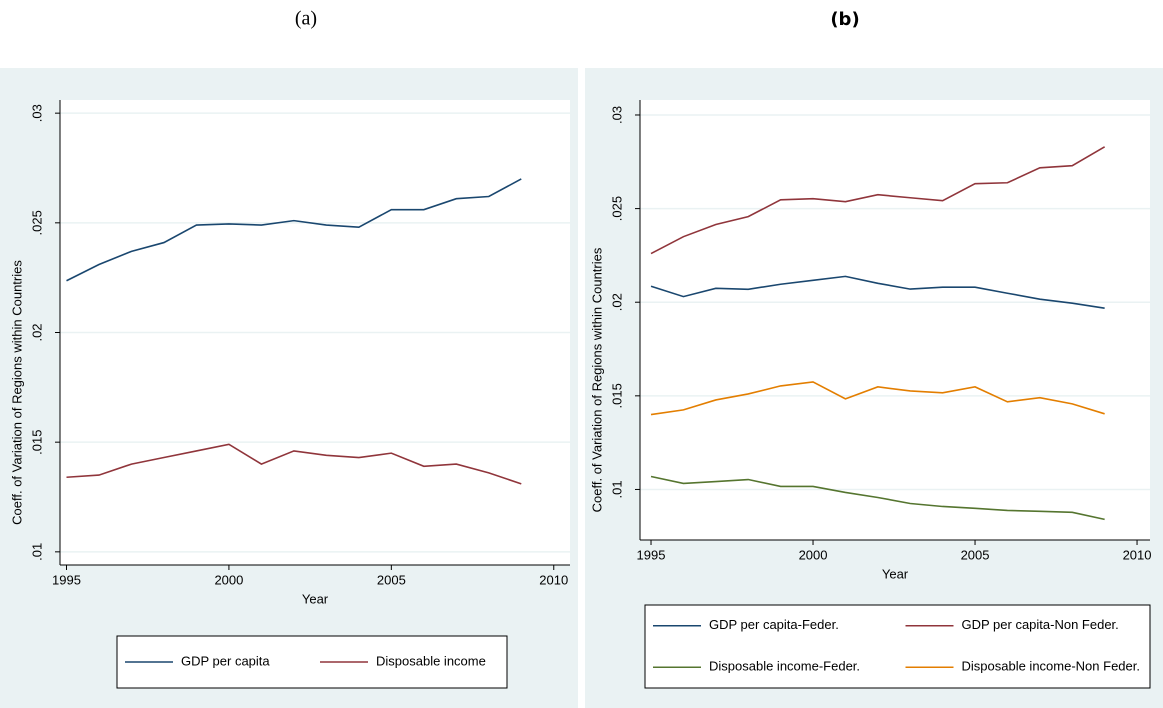 Image resolution: width=1163 pixels, height=708 pixels. What do you see at coordinates (774, 624) in the screenshot?
I see `legend-label: GDP per capita-Feder.` at bounding box center [774, 624].